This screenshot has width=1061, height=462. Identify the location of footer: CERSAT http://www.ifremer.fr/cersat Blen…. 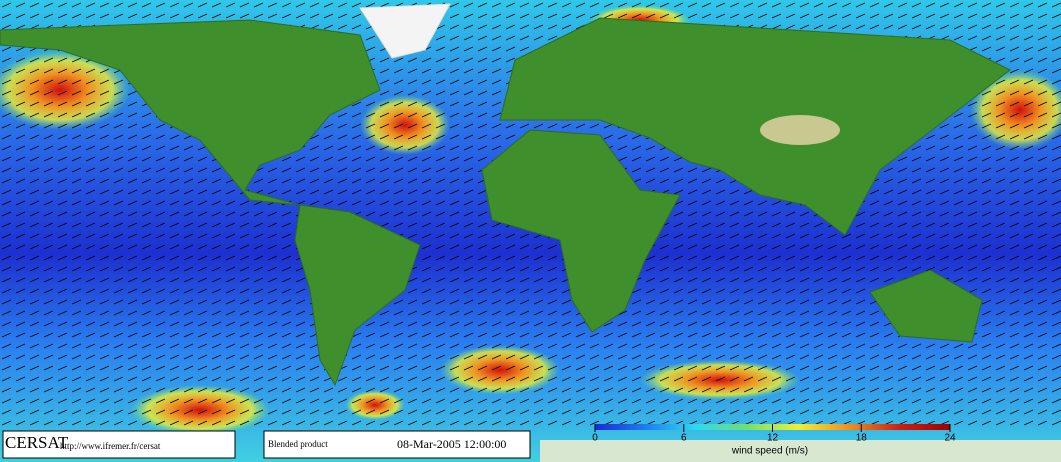
(266, 444).